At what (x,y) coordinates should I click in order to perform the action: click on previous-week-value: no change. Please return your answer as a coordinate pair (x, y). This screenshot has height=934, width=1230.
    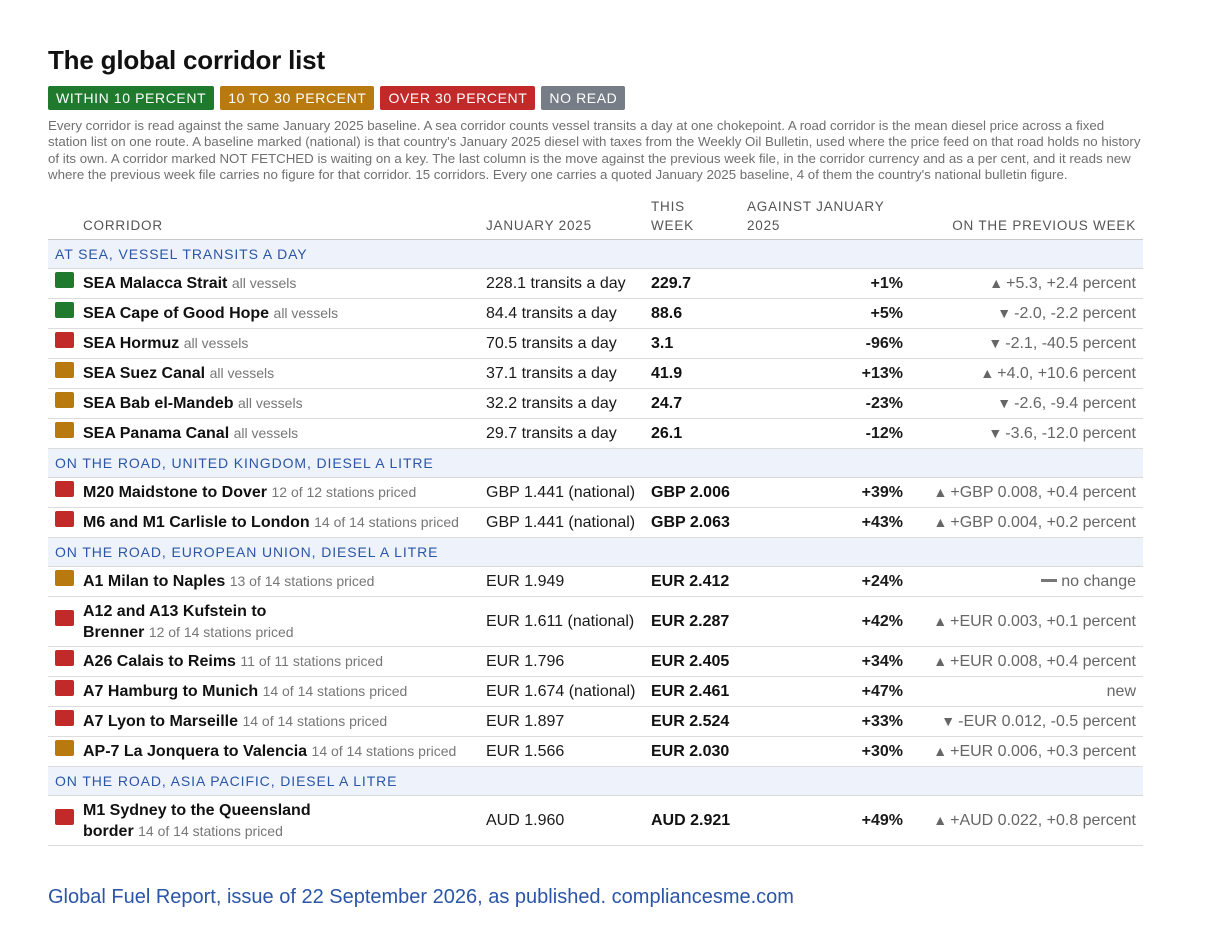
    Looking at the image, I should click on (1098, 581).